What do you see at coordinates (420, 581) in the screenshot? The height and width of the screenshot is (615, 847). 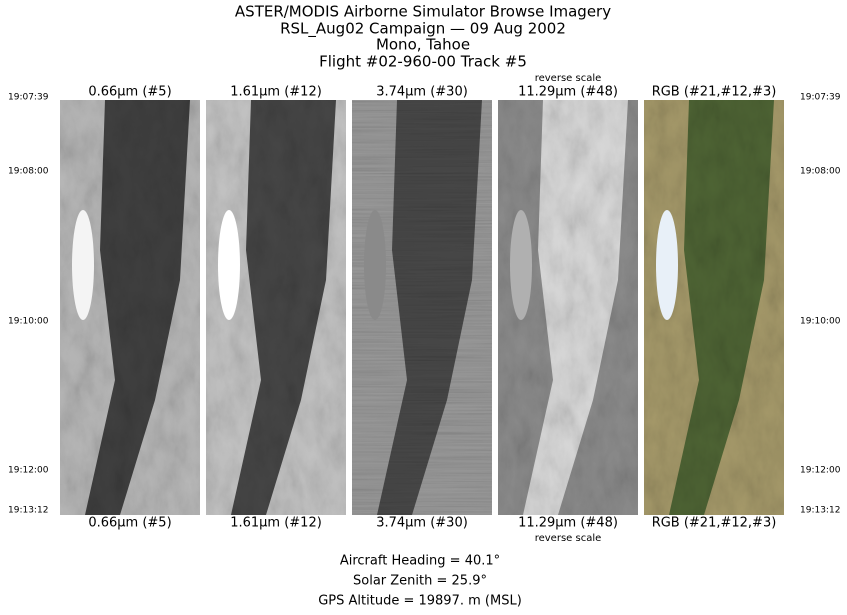 I see `footer-line: Solar Zenith = 25.9°` at bounding box center [420, 581].